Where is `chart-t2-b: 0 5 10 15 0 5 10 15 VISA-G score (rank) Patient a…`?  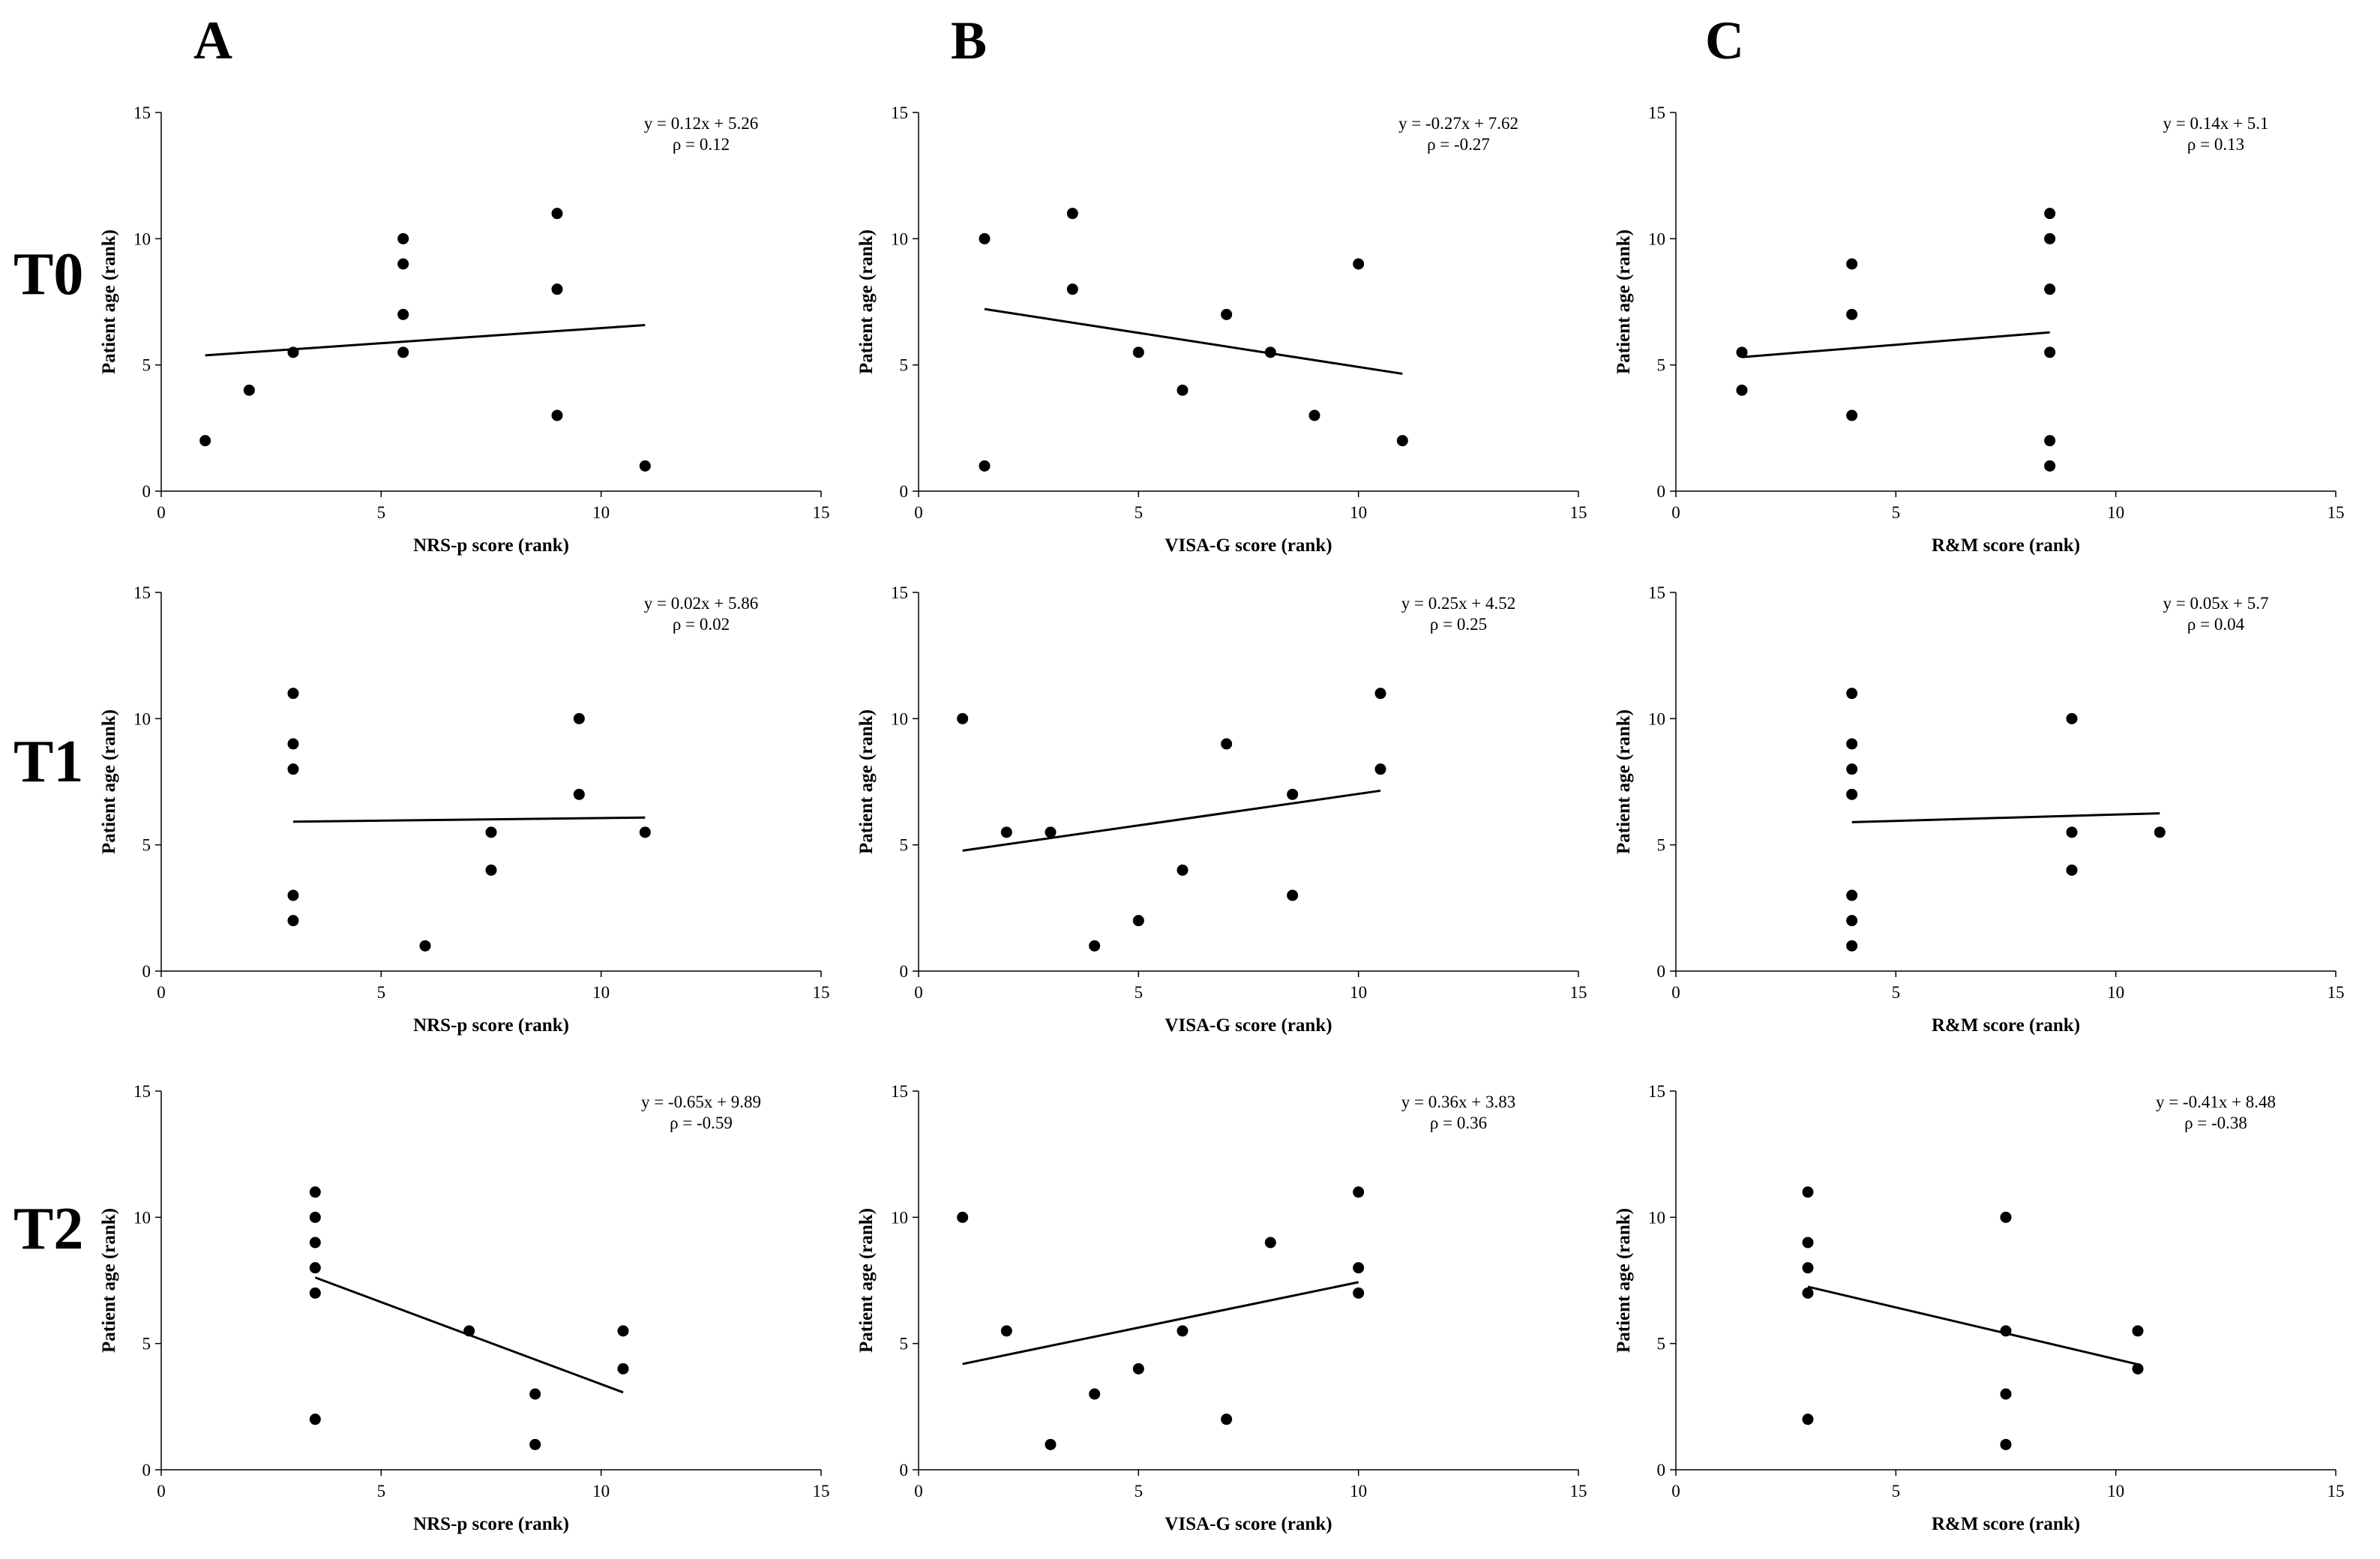
chart-t2-b: 0 5 10 15 0 5 10 15 VISA-G score (rank) Patient a… is located at coordinates (1221, 1308).